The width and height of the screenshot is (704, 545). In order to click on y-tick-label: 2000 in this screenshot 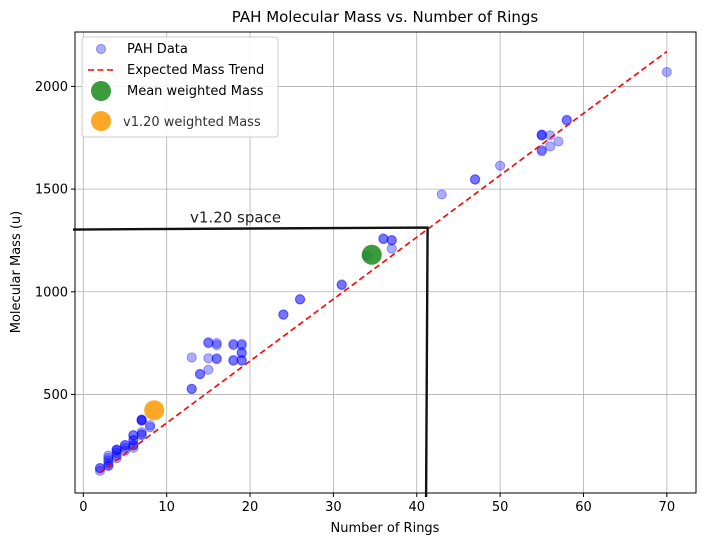, I will do `click(51, 87)`.